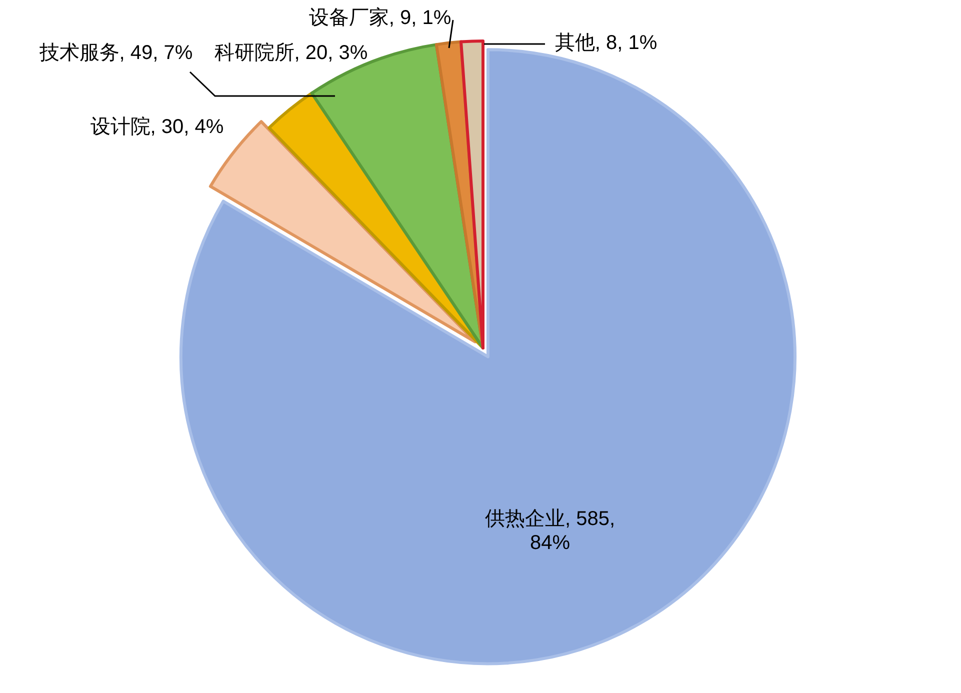 This screenshot has width=961, height=693. Describe the element at coordinates (291, 53) in the screenshot. I see `slice-label: 科研院所, 20, 3%` at that location.